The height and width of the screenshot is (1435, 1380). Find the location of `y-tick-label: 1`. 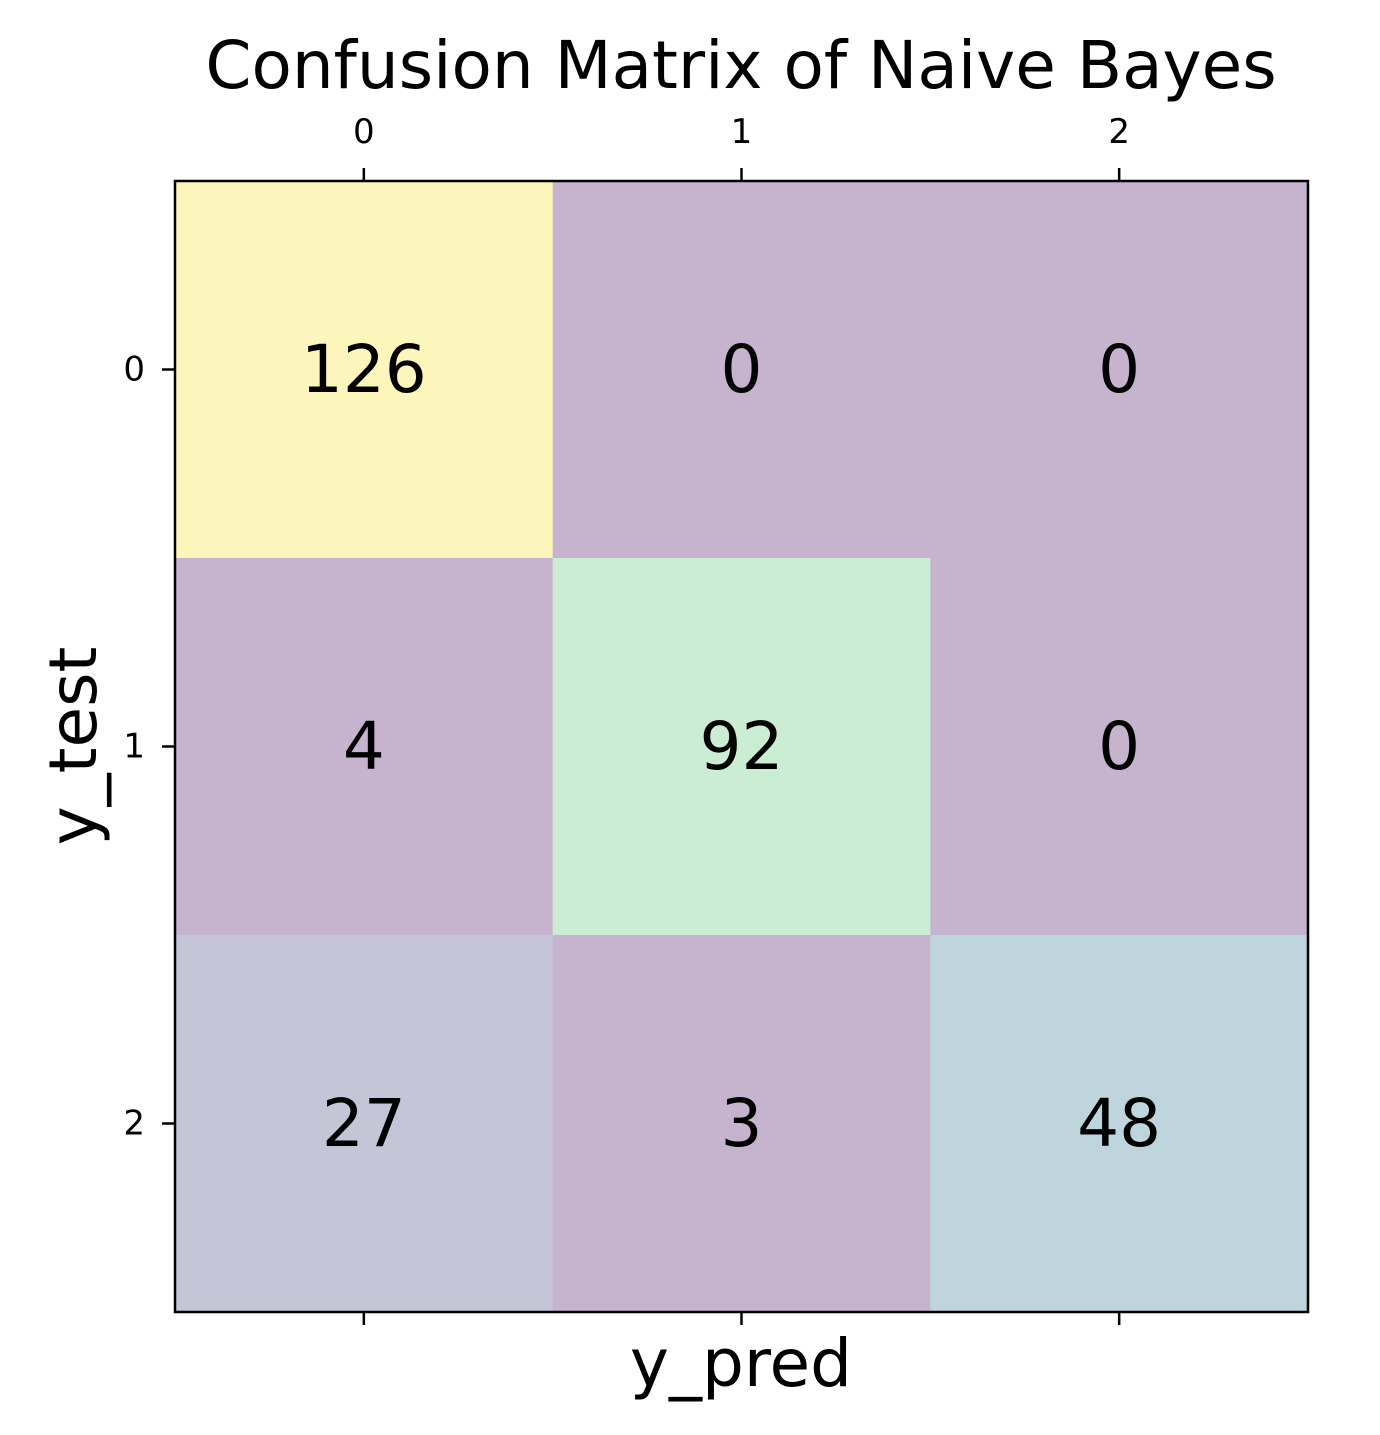

y-tick-label: 1 is located at coordinates (134, 747).